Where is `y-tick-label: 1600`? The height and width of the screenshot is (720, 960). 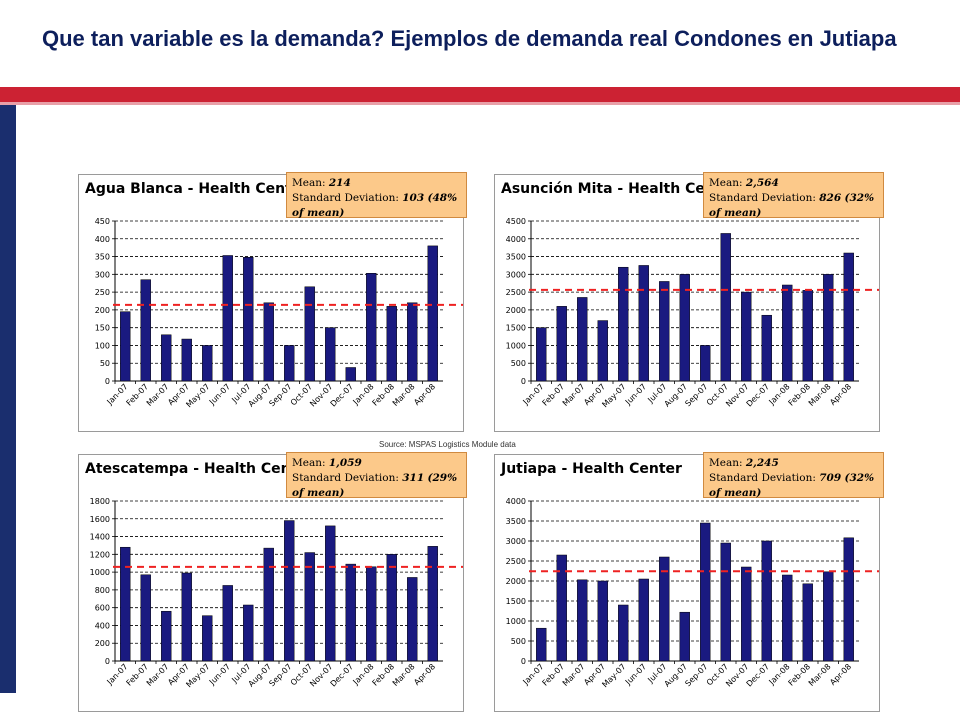
y-tick-label: 1600 is located at coordinates (100, 519).